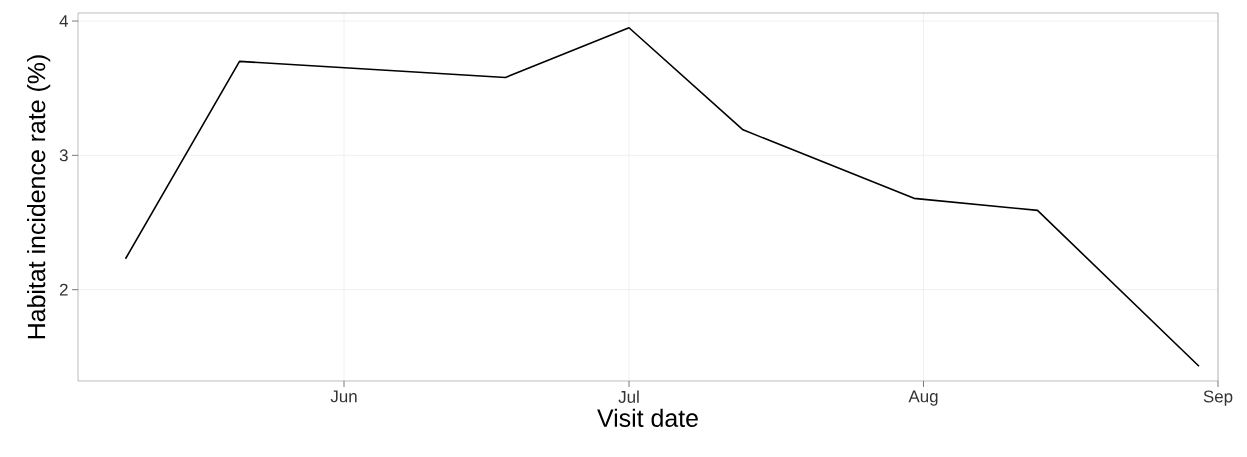  What do you see at coordinates (343, 396) in the screenshot?
I see `x-tick-label: Jun` at bounding box center [343, 396].